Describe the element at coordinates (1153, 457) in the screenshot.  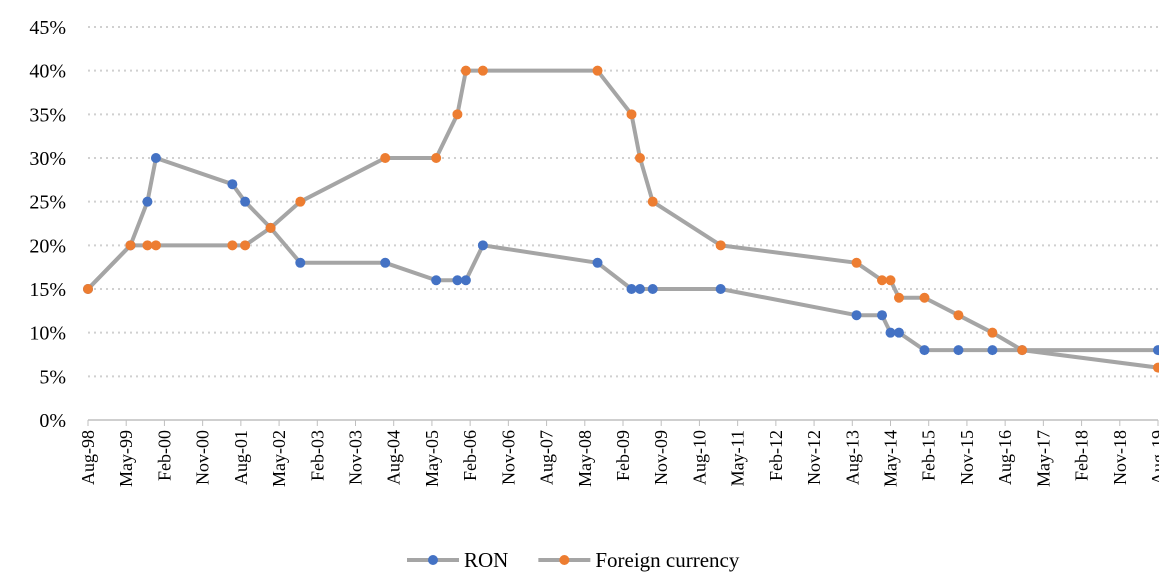
I see `x-tick-label: Aug-19` at that location.